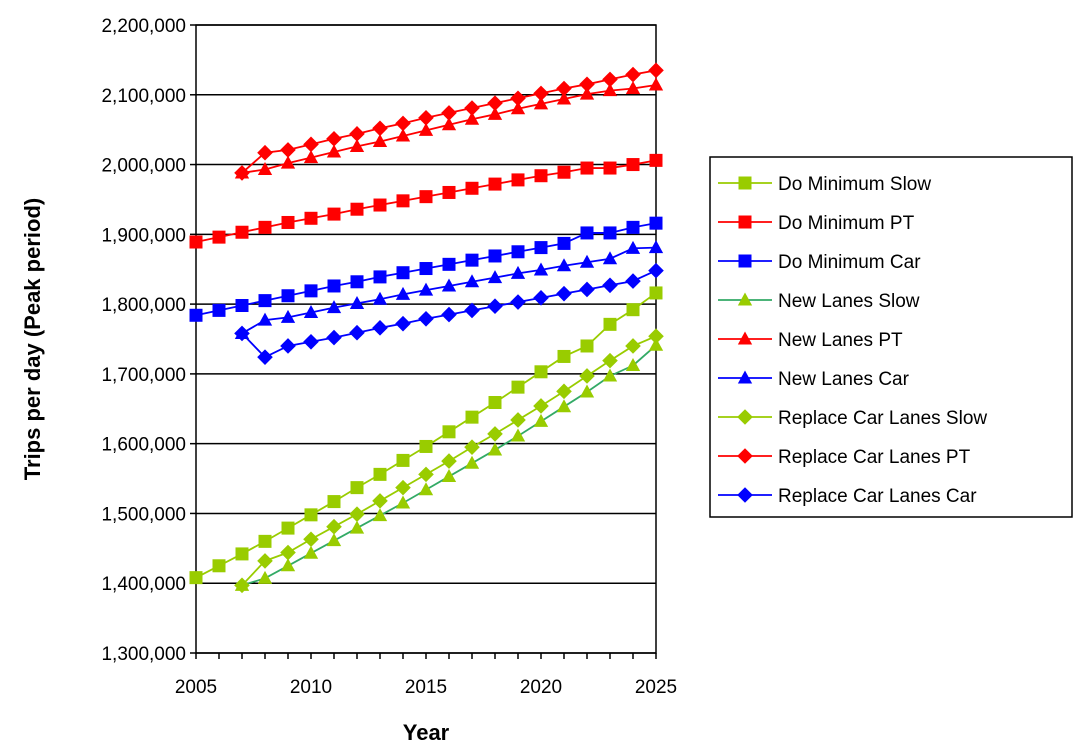 This screenshot has width=1074, height=749. Describe the element at coordinates (143, 375) in the screenshot. I see `y-tick-label: 1,700,000` at that location.